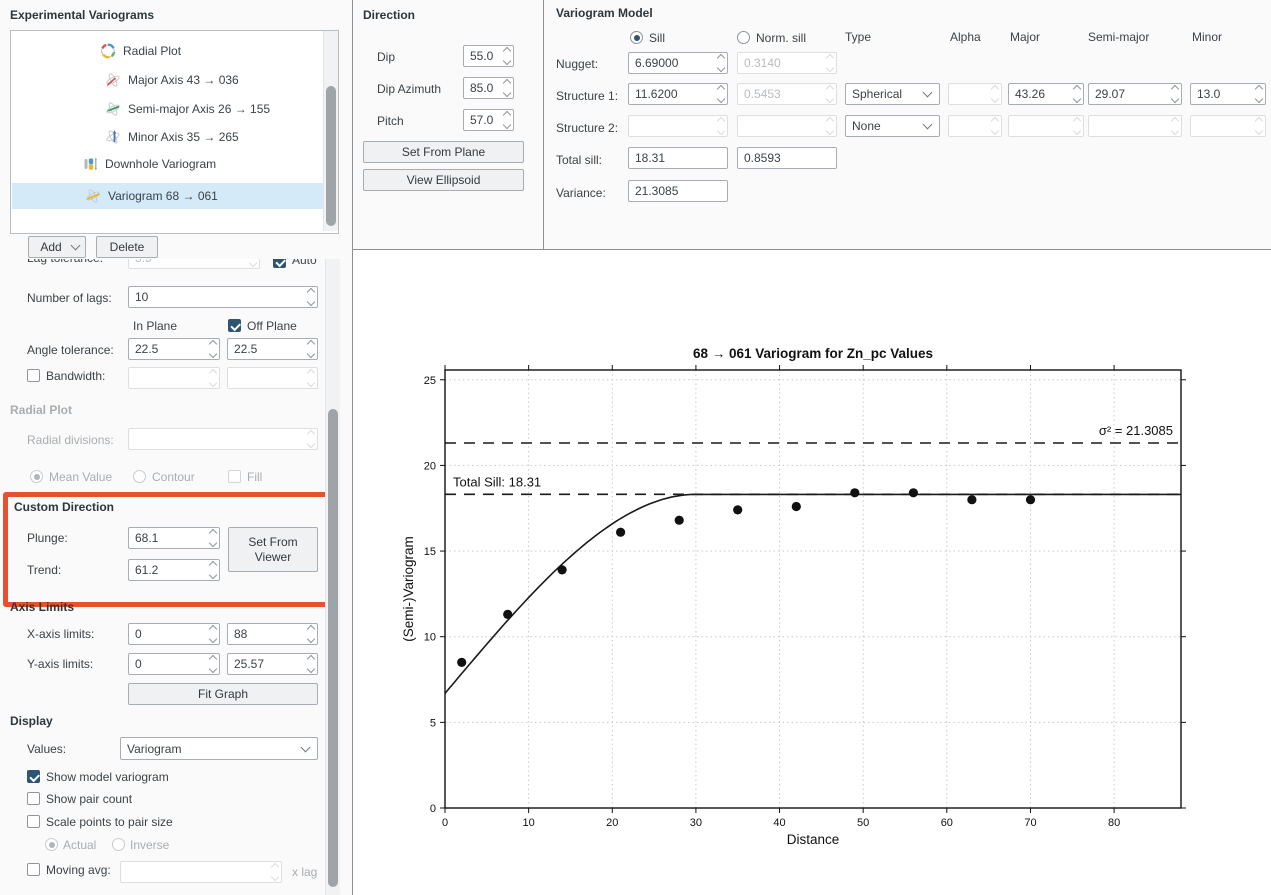  I want to click on structure-1-major-field: 43.26, so click(1046, 94).